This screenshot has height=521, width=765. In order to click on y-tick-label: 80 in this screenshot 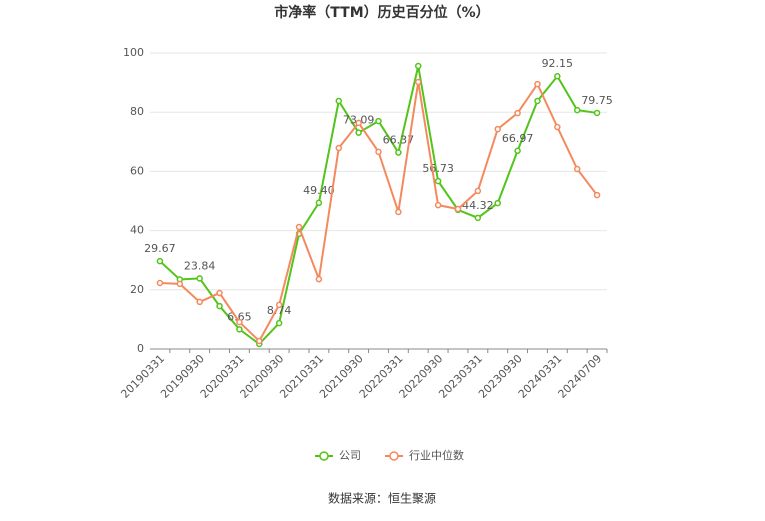, I will do `click(137, 111)`.